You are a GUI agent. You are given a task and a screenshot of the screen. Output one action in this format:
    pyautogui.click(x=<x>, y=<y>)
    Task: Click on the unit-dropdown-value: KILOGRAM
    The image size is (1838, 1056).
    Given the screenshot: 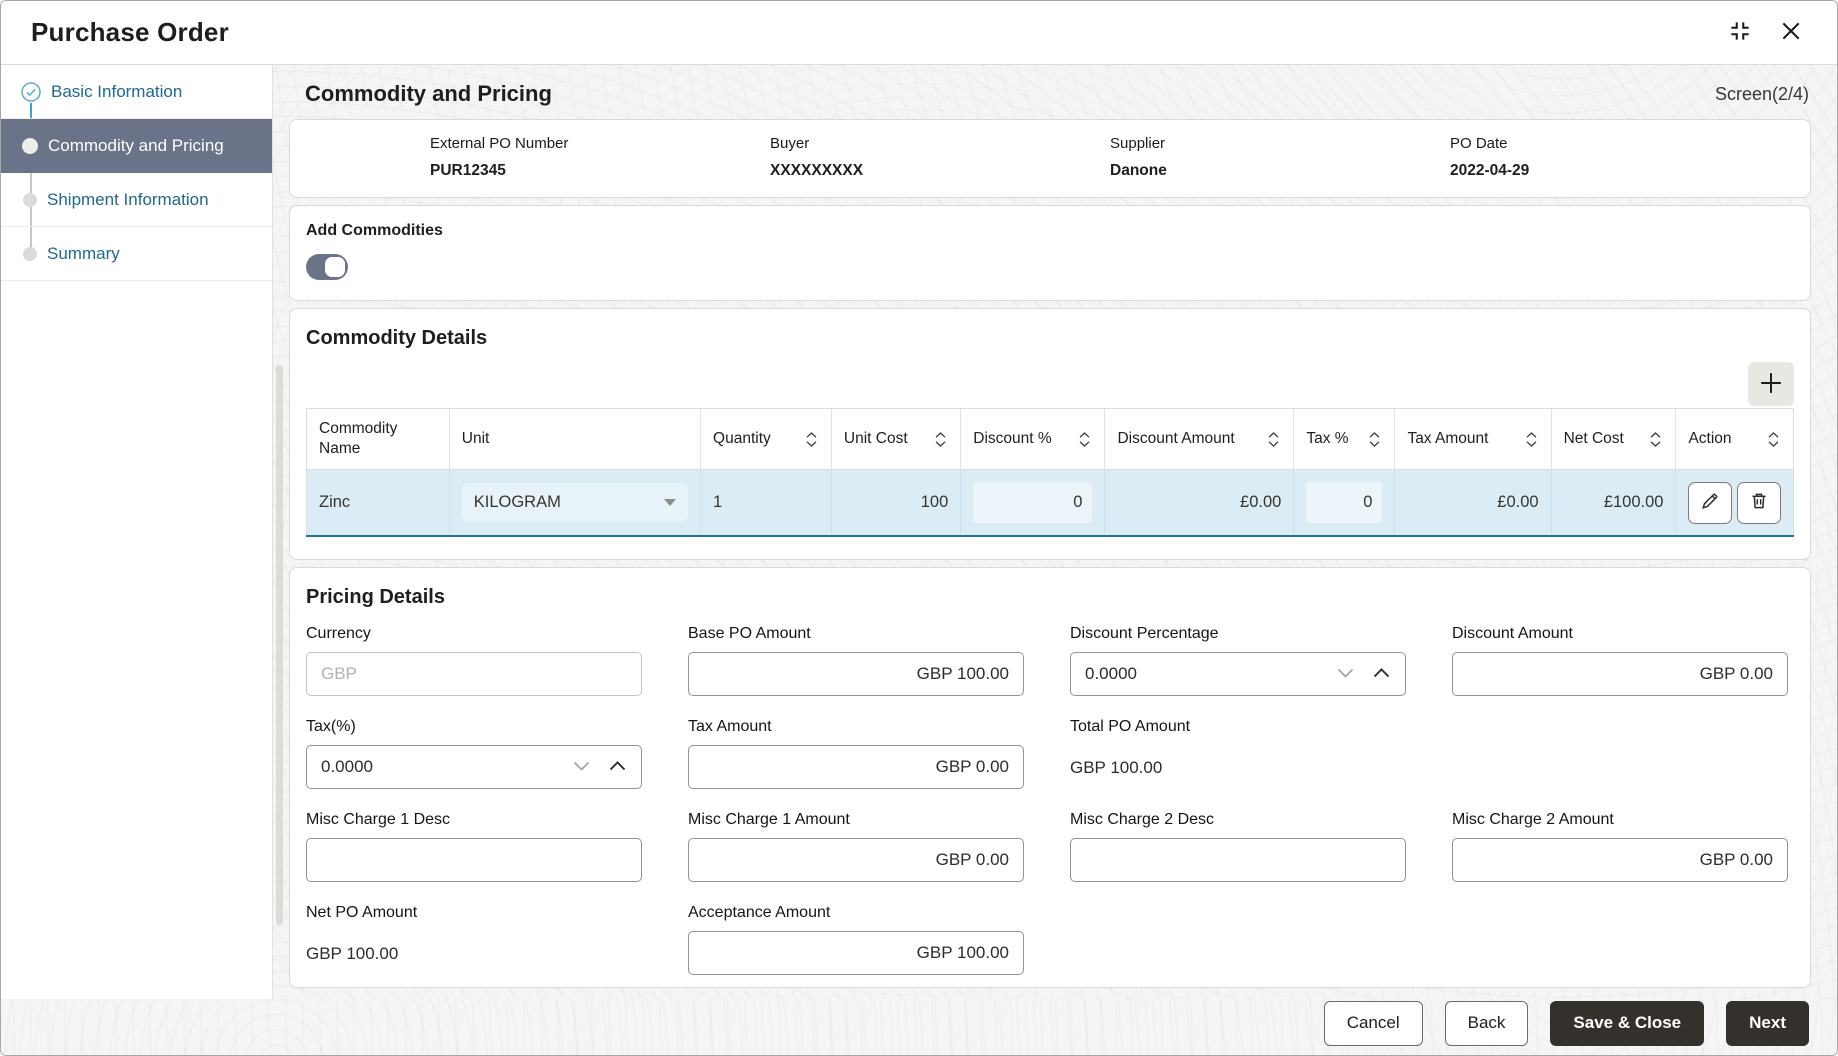 What is the action you would take?
    pyautogui.click(x=517, y=502)
    